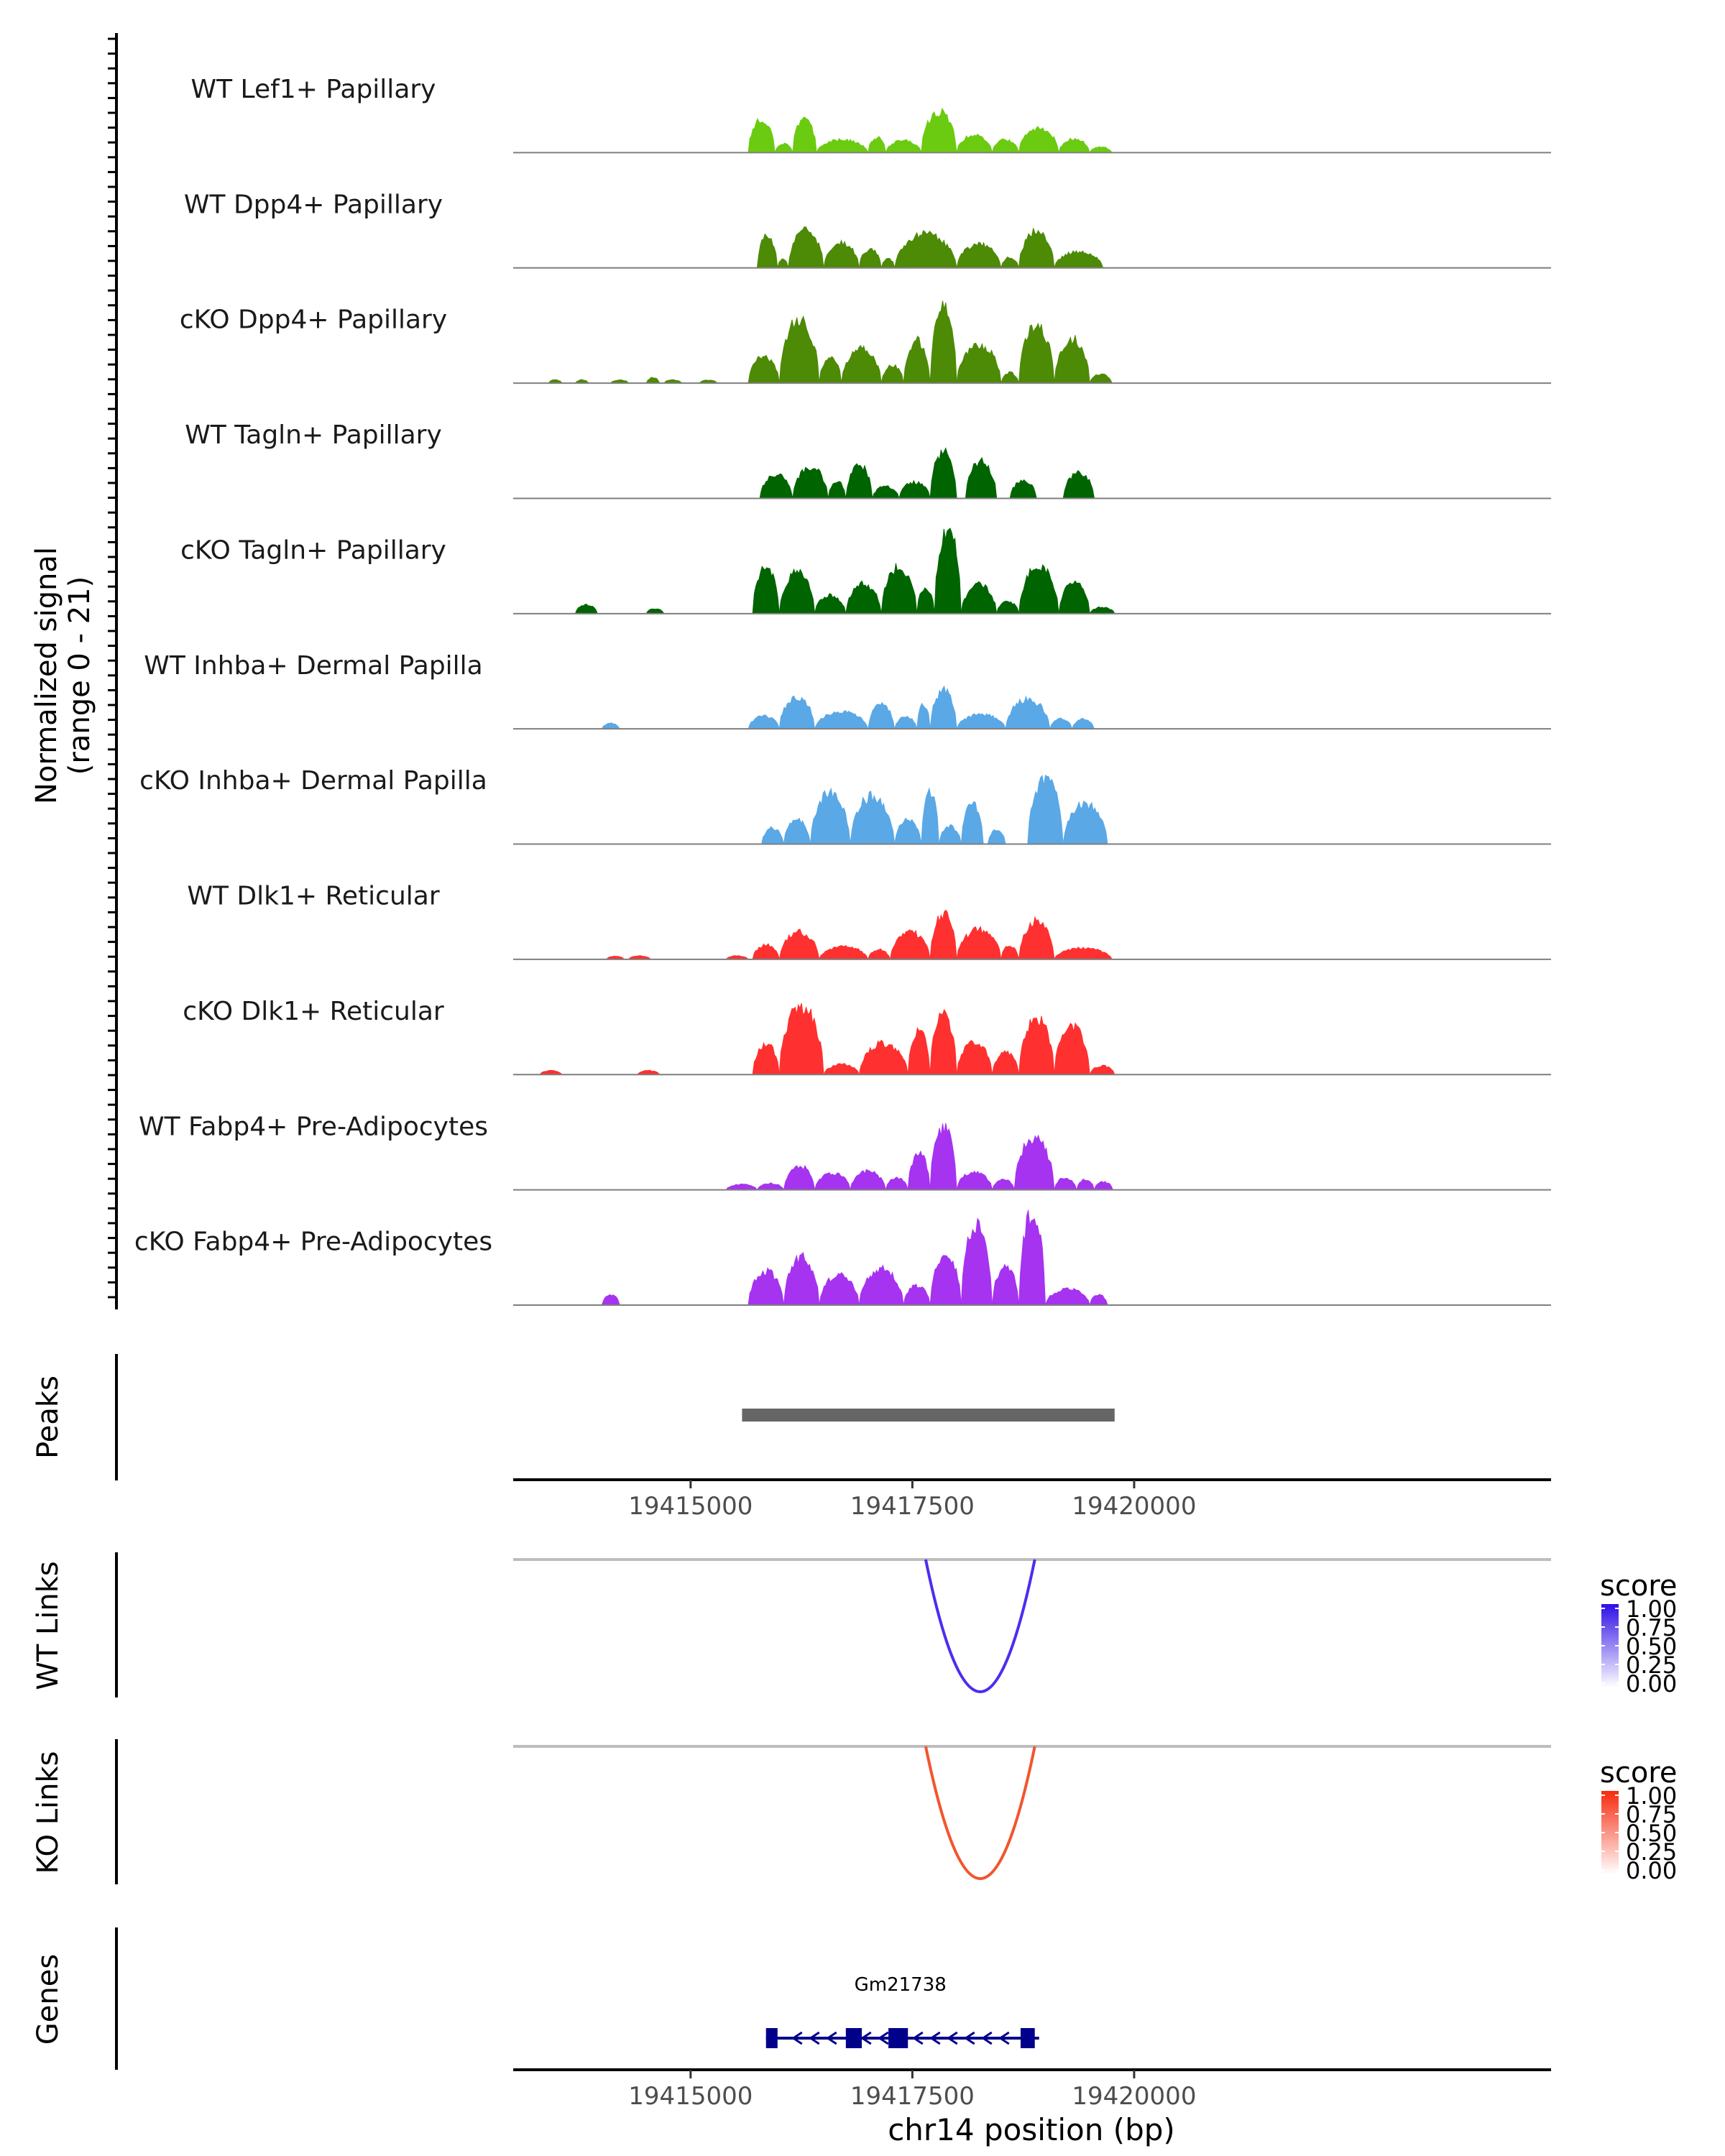  I want to click on legend-title: score, so click(1638, 1772).